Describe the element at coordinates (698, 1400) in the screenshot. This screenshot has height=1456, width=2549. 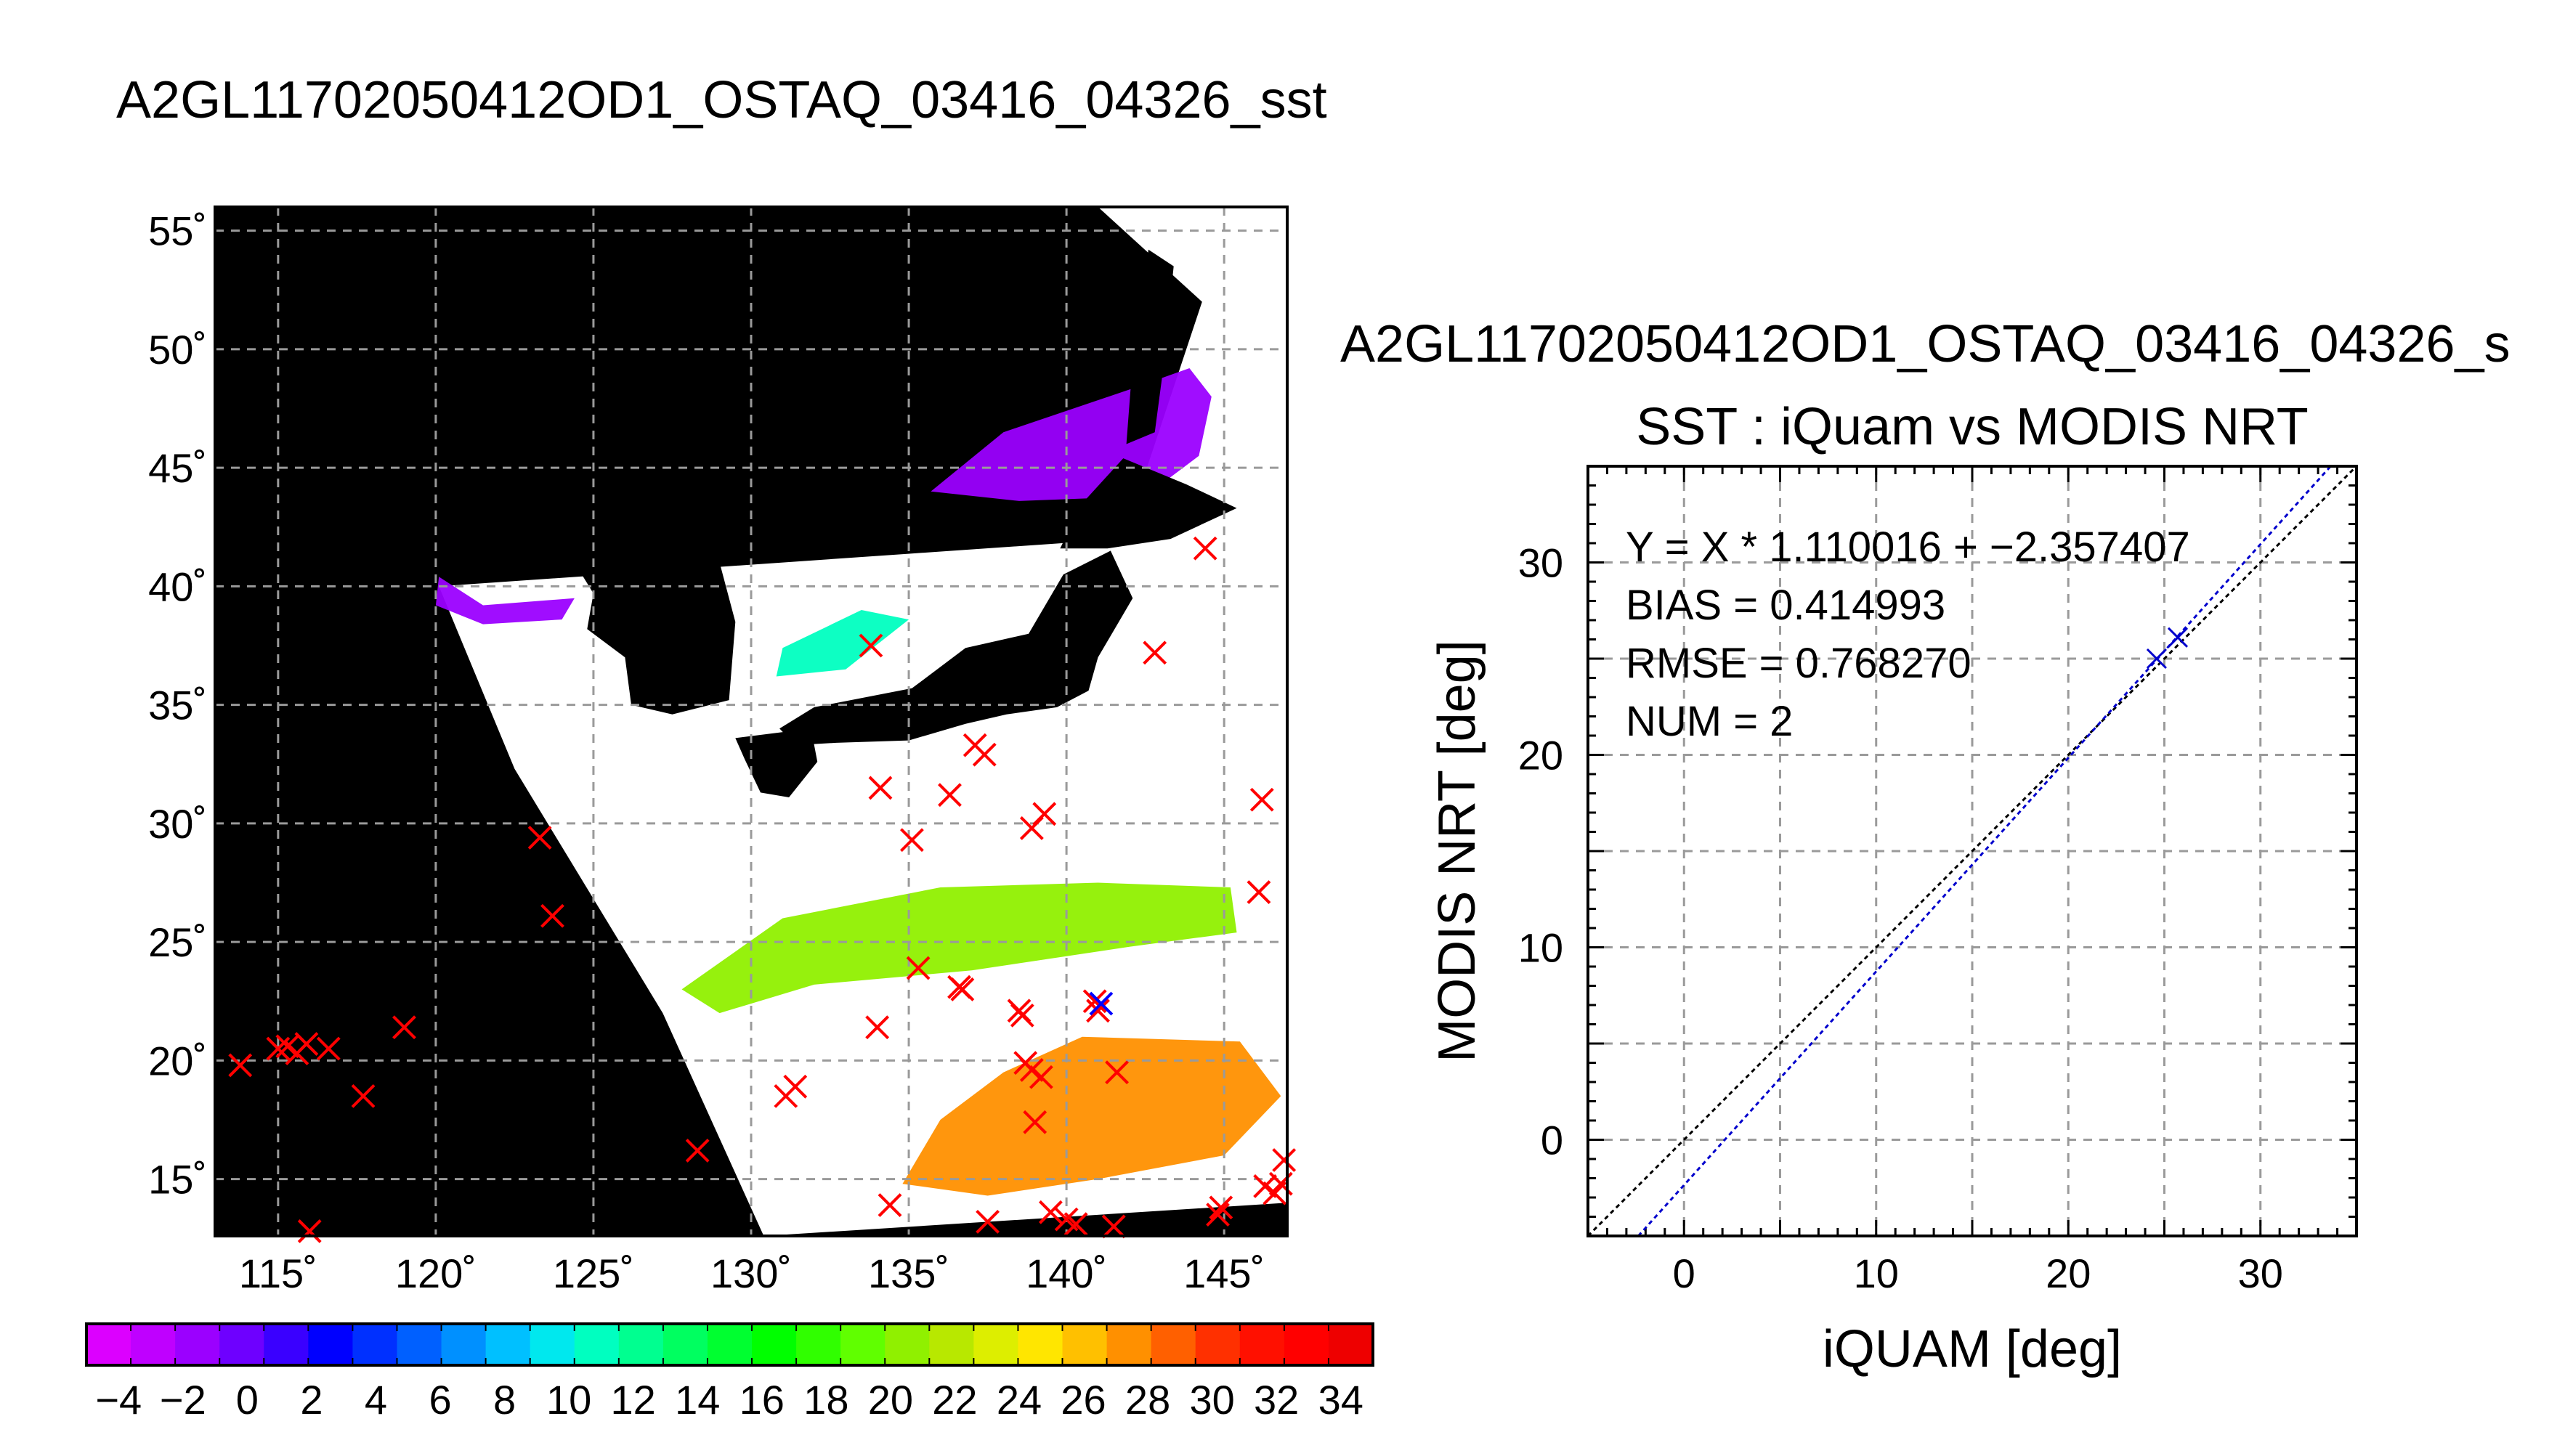
I see `colorbar-tick-label: 14` at that location.